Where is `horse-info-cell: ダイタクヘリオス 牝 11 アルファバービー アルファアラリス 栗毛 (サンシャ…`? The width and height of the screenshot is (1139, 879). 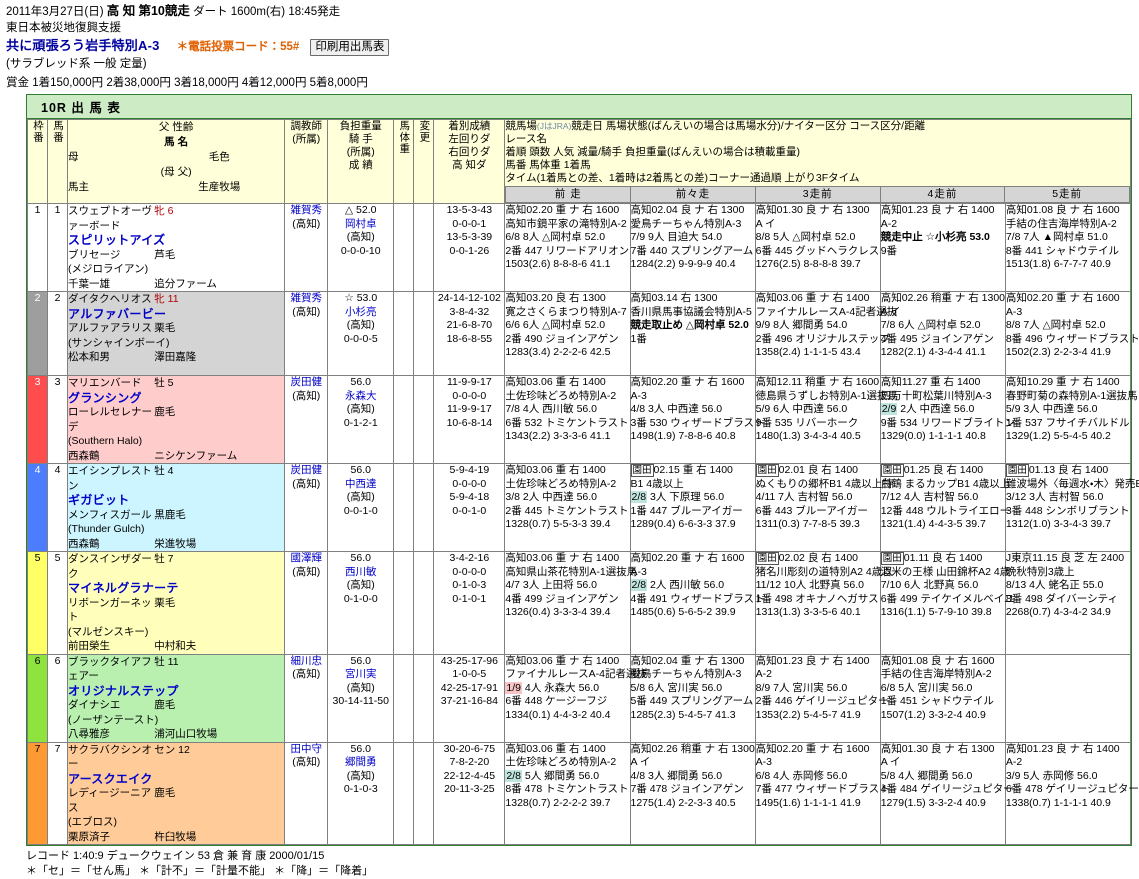
horse-info-cell: ダイタクヘリオス 牝 11 アルファバービー アルファアラリス 栗毛 (サンシャ… is located at coordinates (176, 333).